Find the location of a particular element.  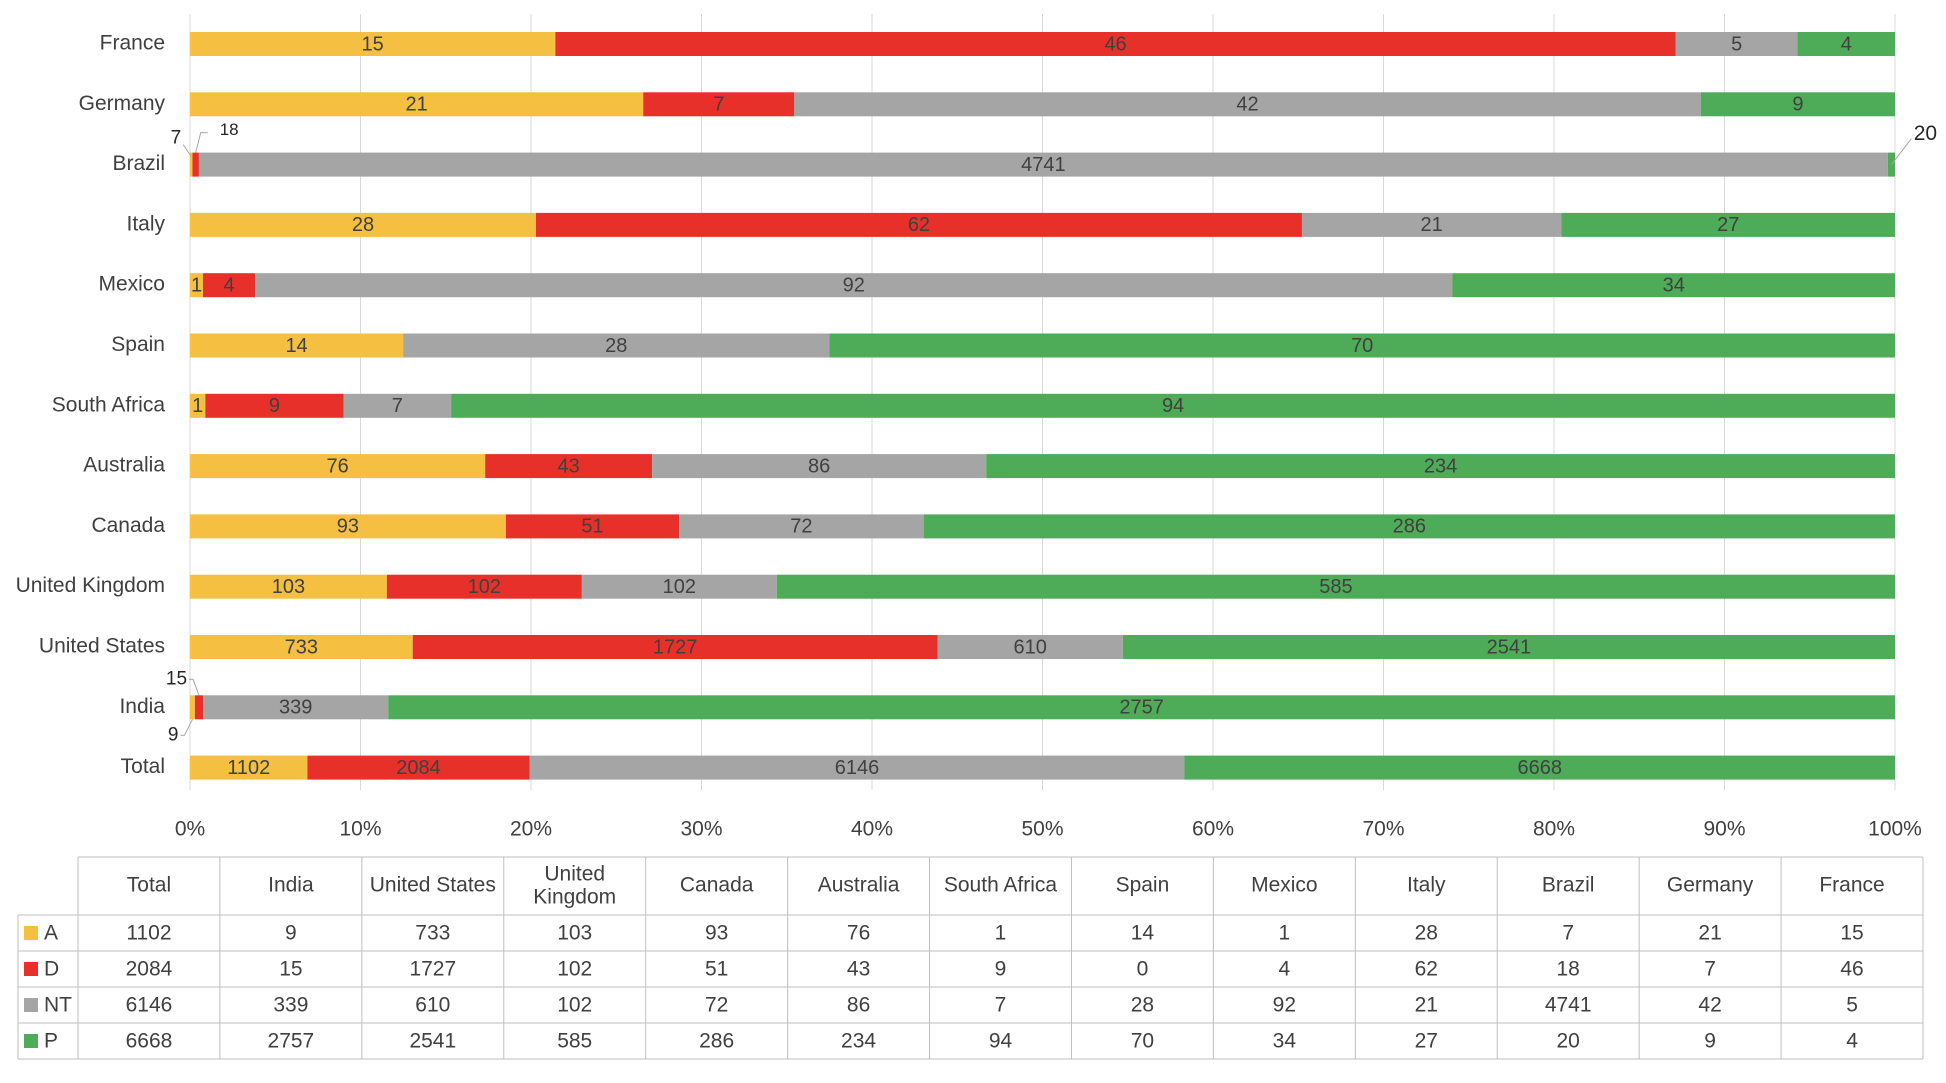

data-label-italy-d: 62 is located at coordinates (919, 225).